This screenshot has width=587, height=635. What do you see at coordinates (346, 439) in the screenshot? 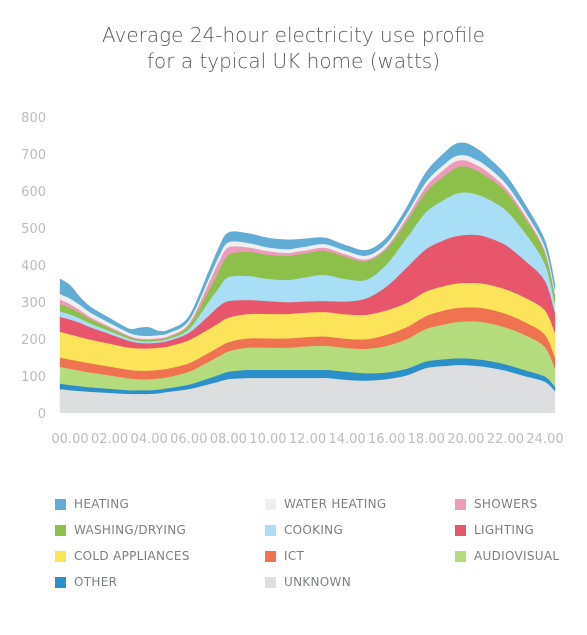
I see `x-tick-label: 14.00` at bounding box center [346, 439].